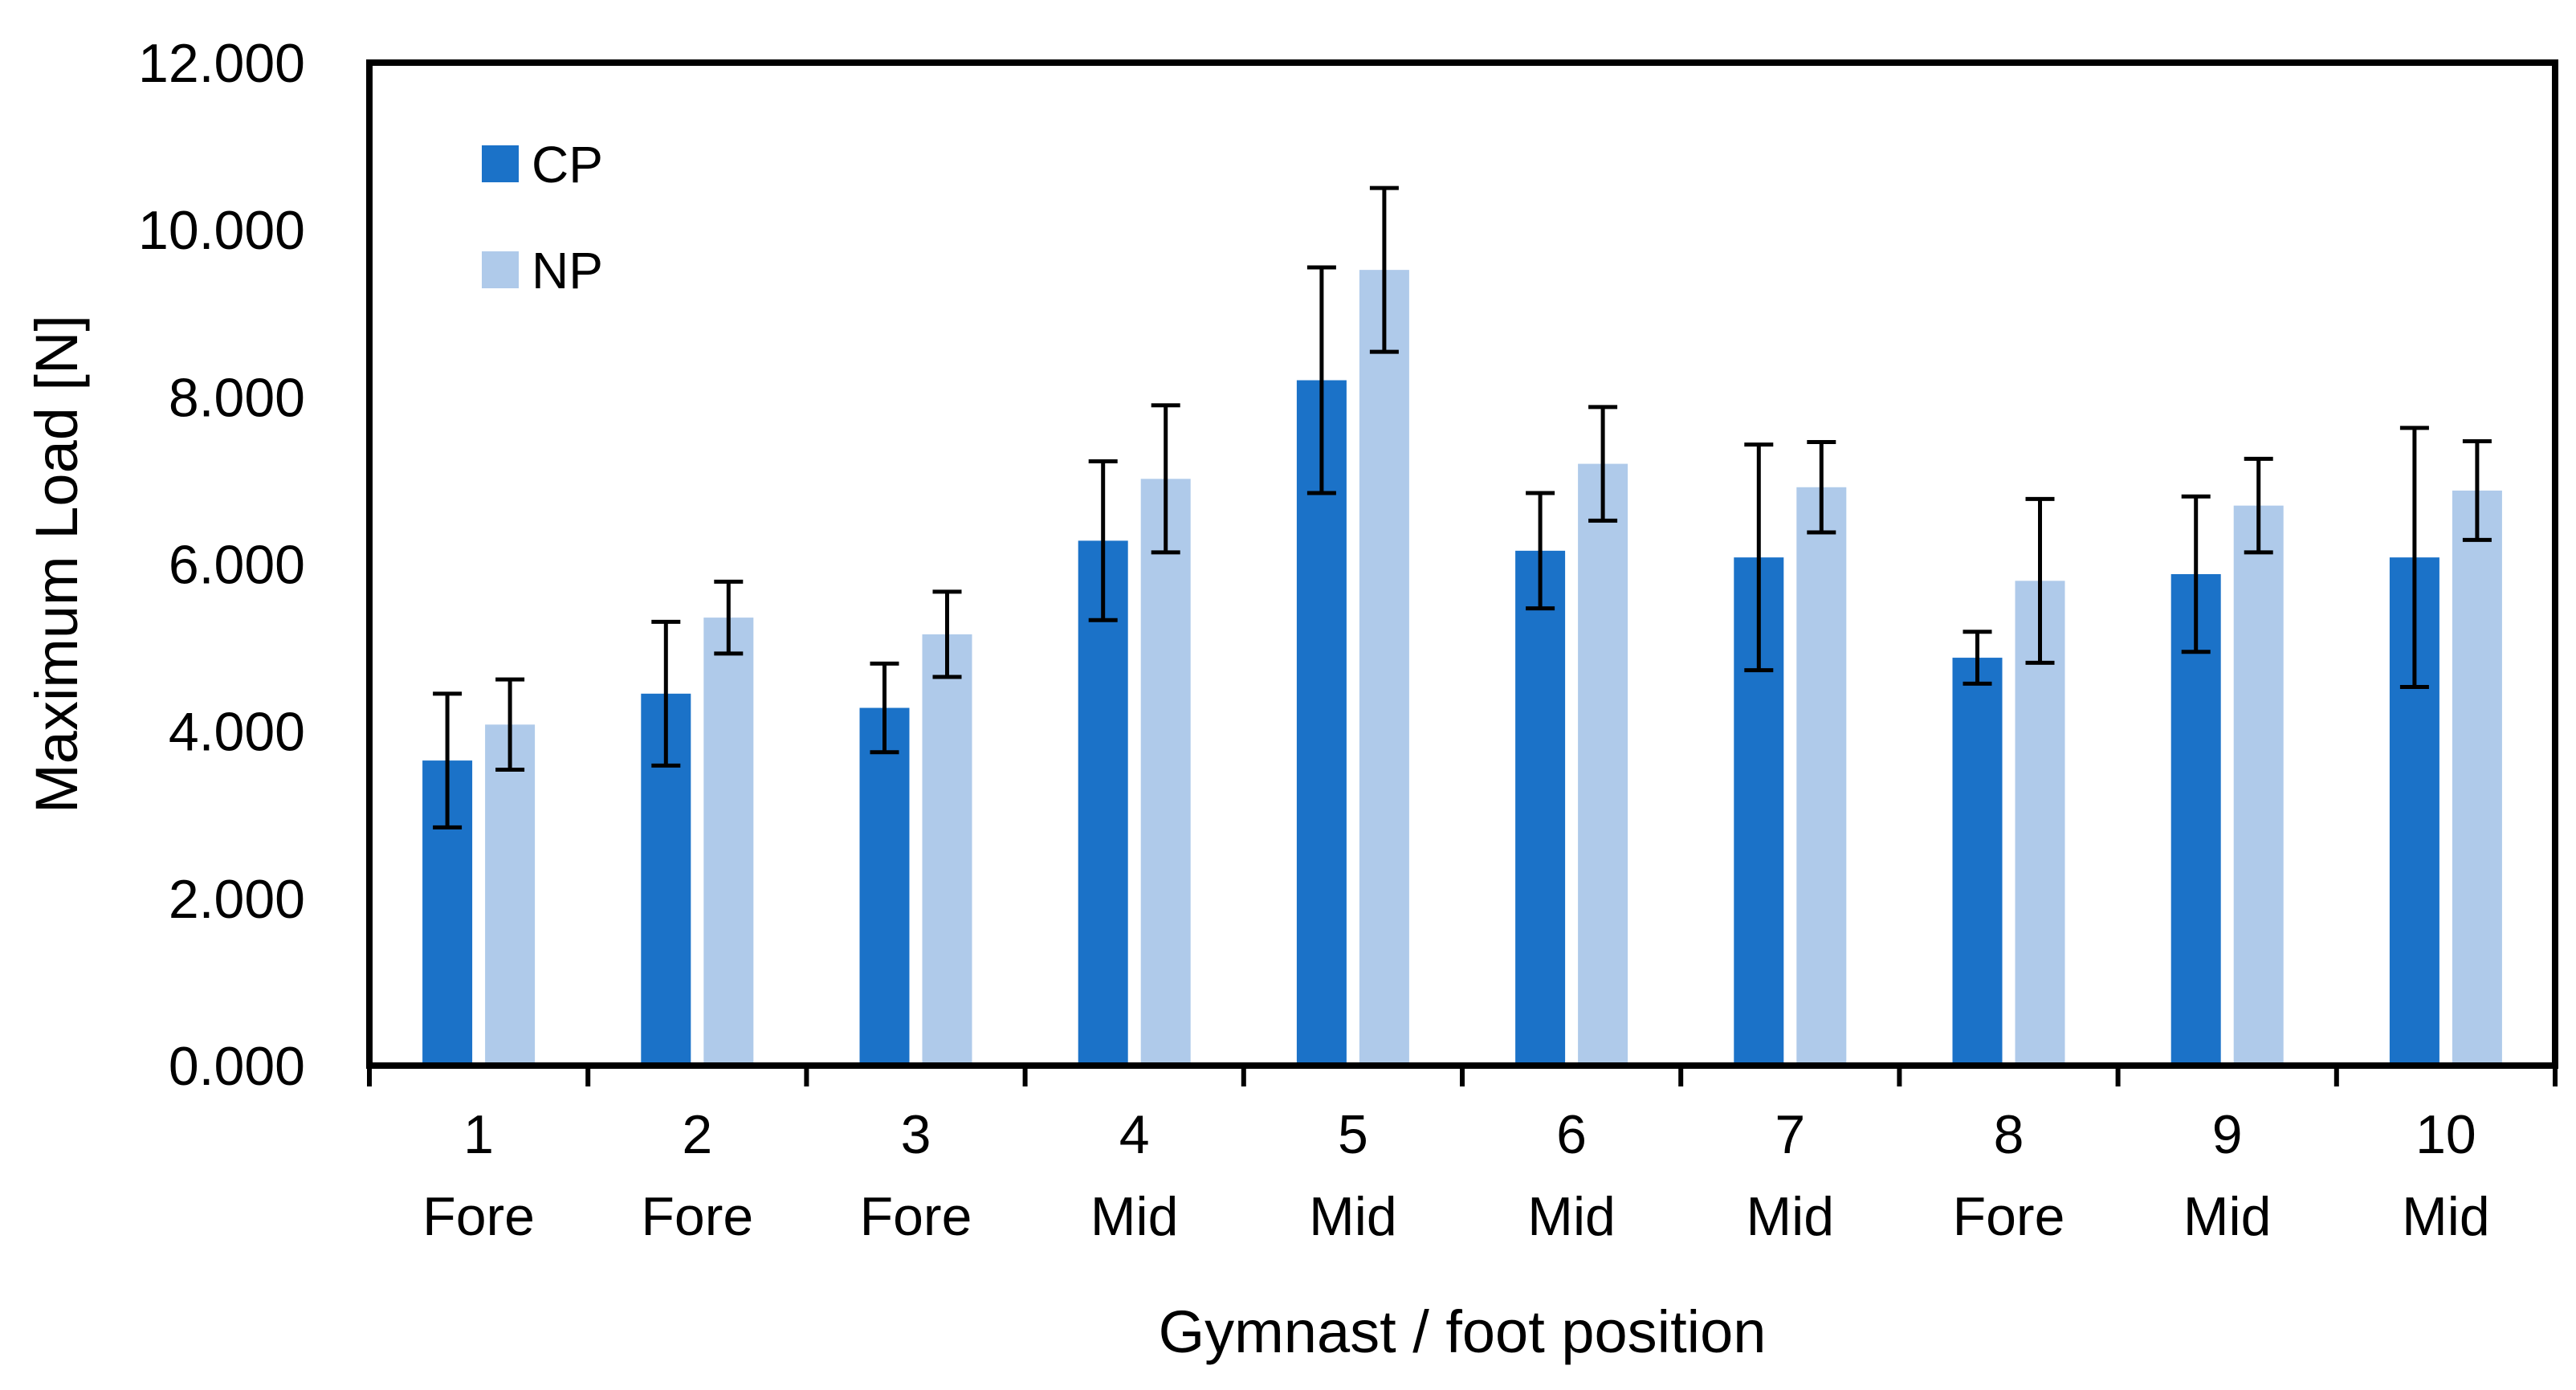  I want to click on y-tick-label: 2.000, so click(237, 899).